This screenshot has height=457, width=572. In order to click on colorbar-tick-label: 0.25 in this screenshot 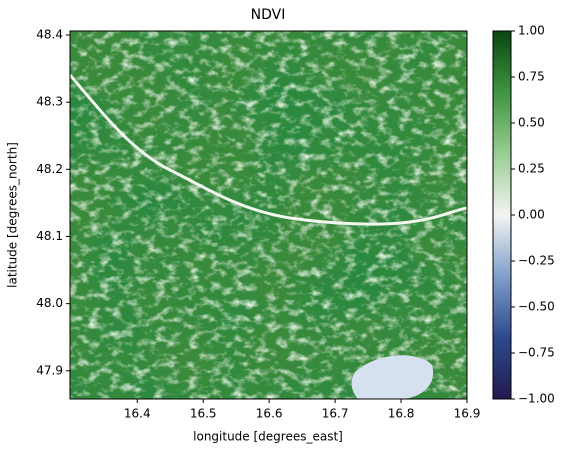, I will do `click(531, 169)`.